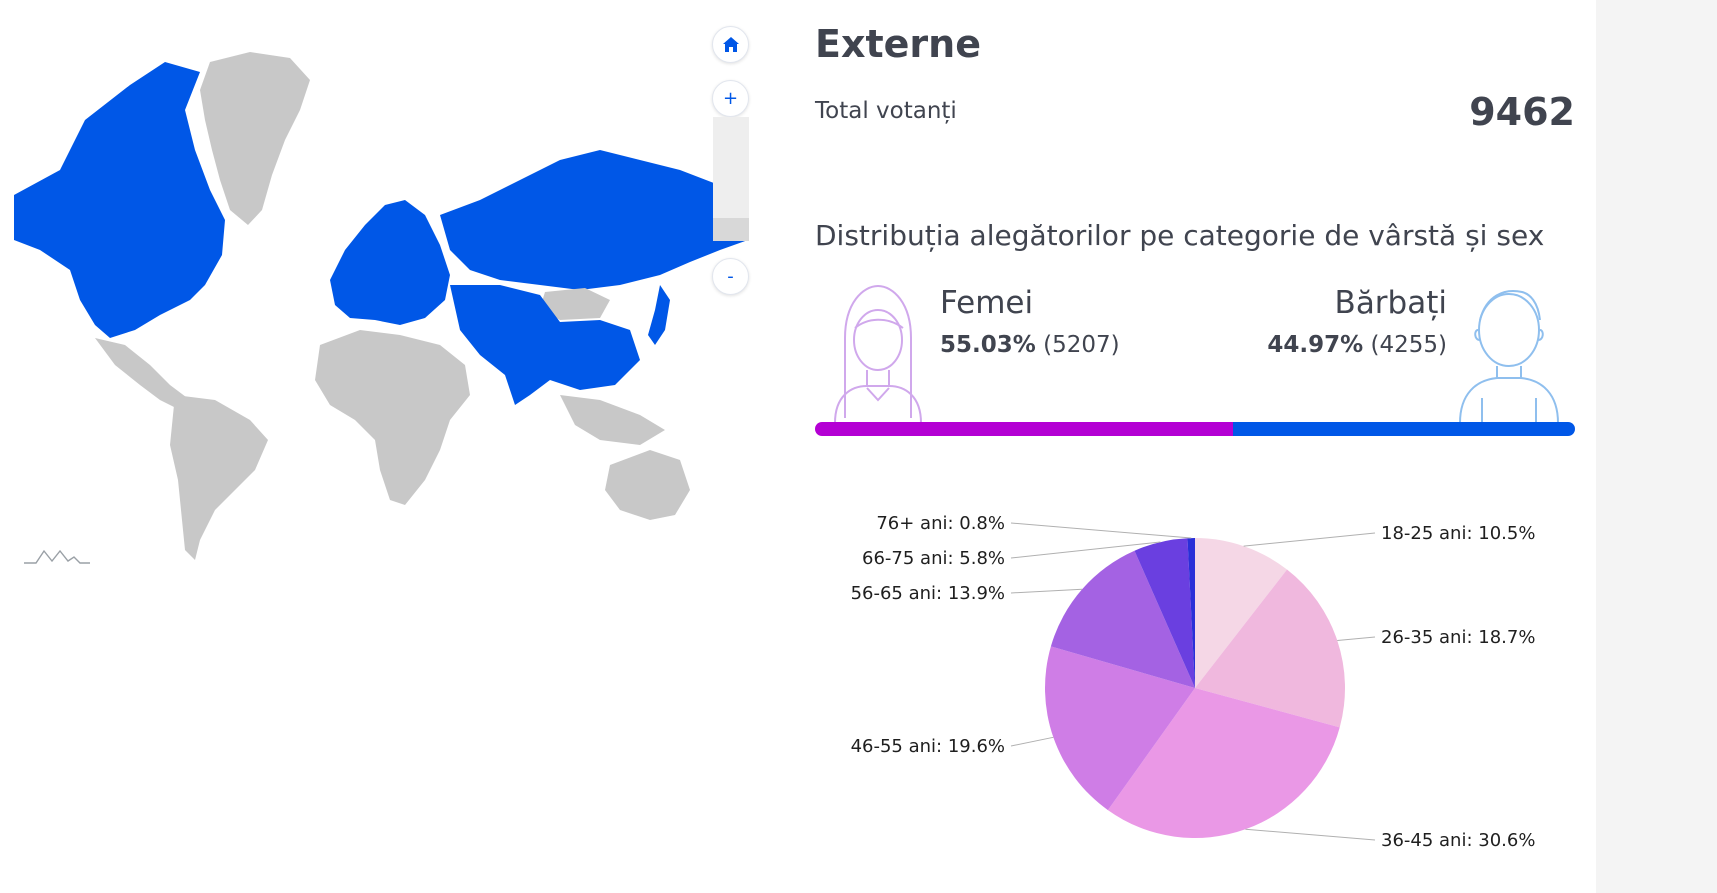  What do you see at coordinates (1081, 345) in the screenshot?
I see `female-count: (5207)` at bounding box center [1081, 345].